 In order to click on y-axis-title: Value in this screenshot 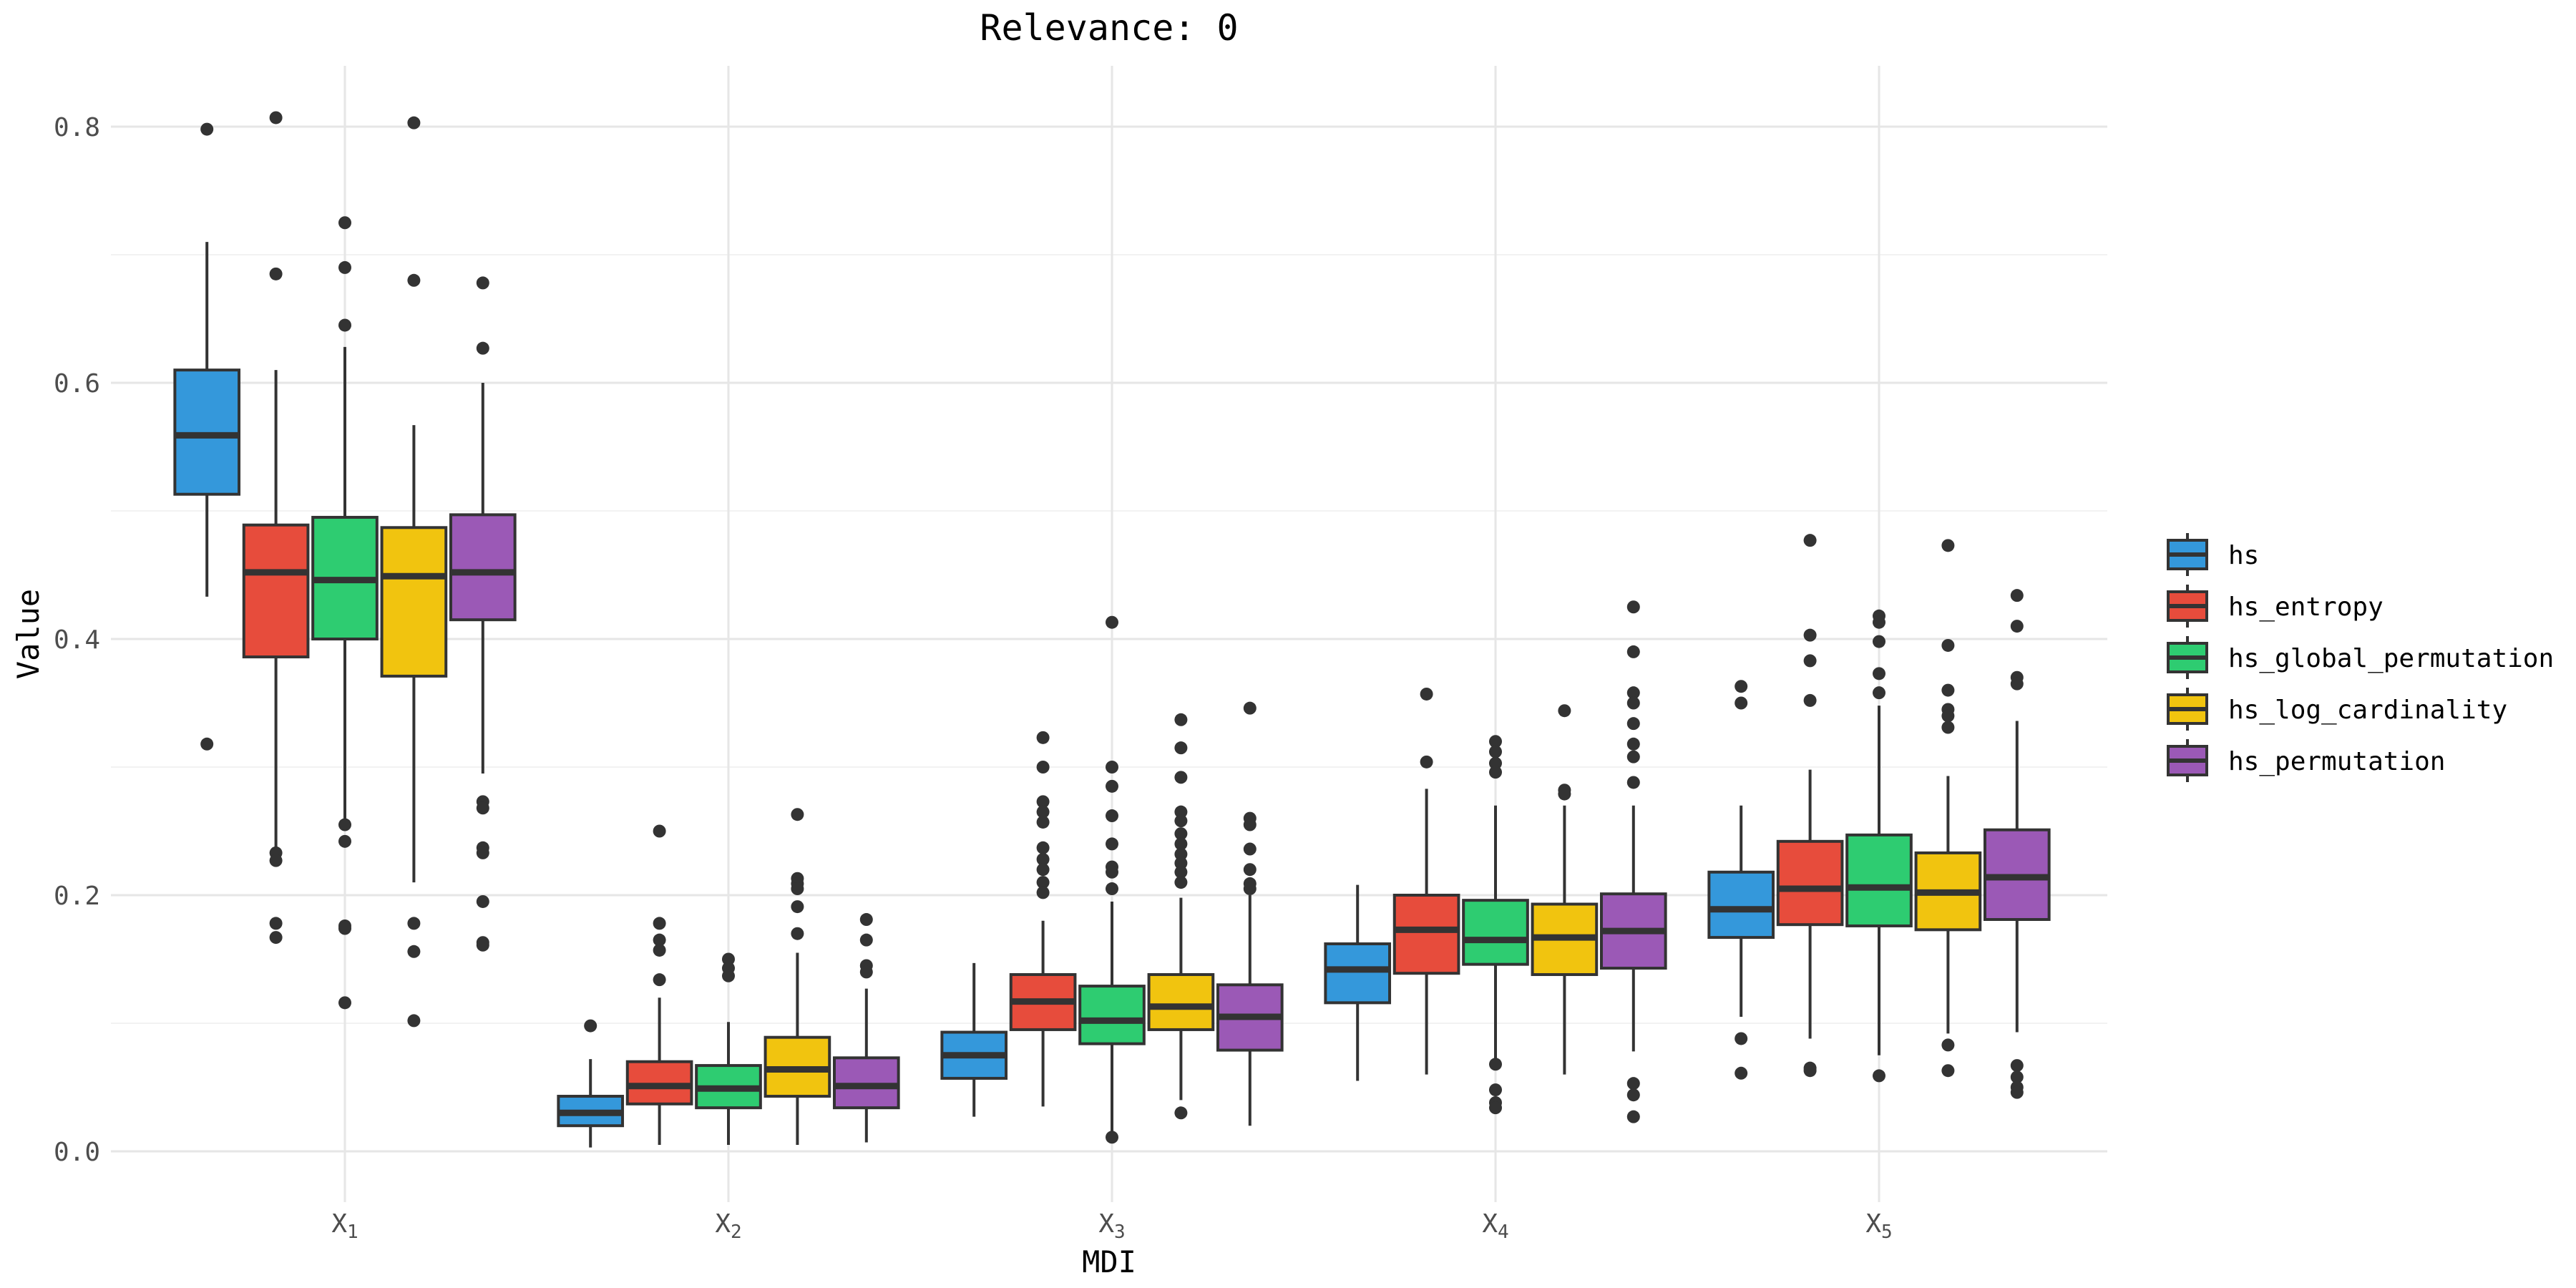, I will do `click(28, 634)`.